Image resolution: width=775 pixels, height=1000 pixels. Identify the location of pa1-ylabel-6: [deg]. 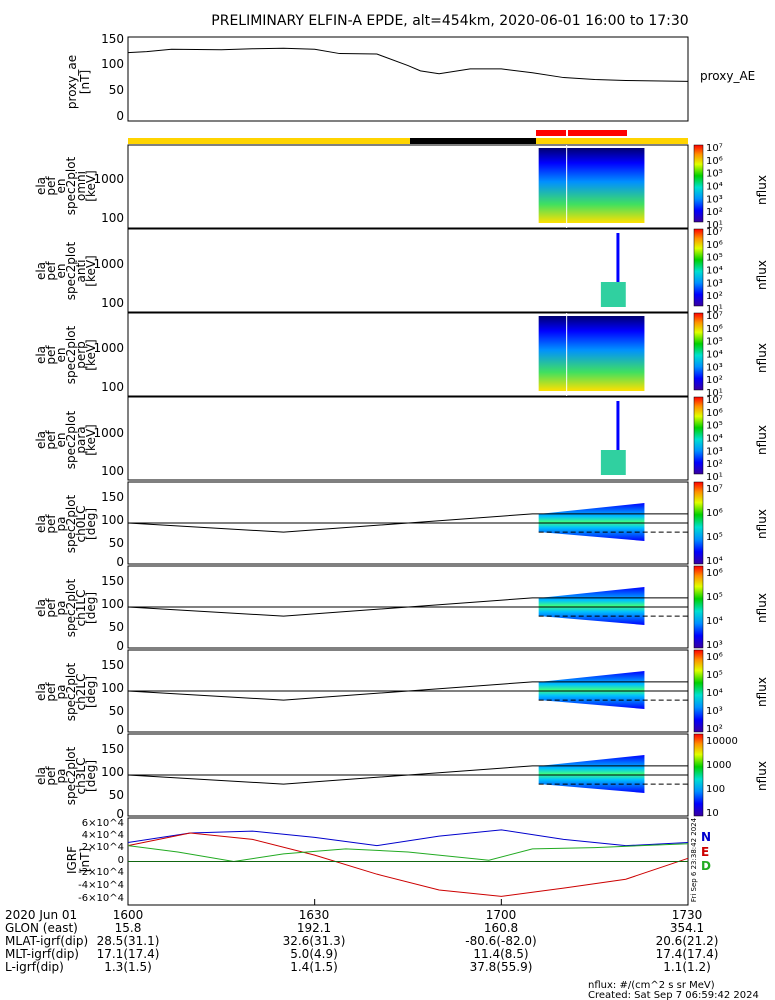
(91, 524).